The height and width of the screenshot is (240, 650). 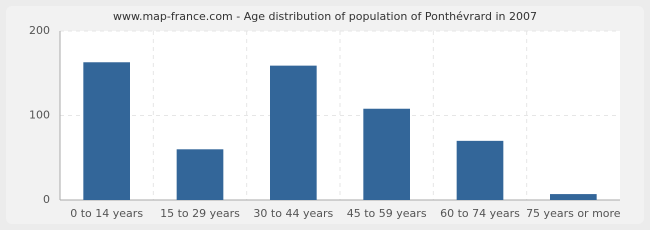 What do you see at coordinates (387, 213) in the screenshot?
I see `x-tick-label: 45 to 59 years` at bounding box center [387, 213].